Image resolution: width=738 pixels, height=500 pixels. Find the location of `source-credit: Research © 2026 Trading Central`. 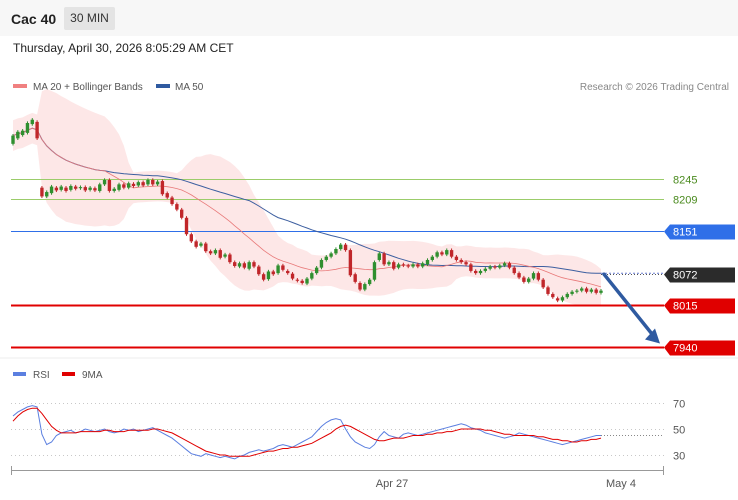

source-credit: Research © 2026 Trading Central is located at coordinates (654, 87).